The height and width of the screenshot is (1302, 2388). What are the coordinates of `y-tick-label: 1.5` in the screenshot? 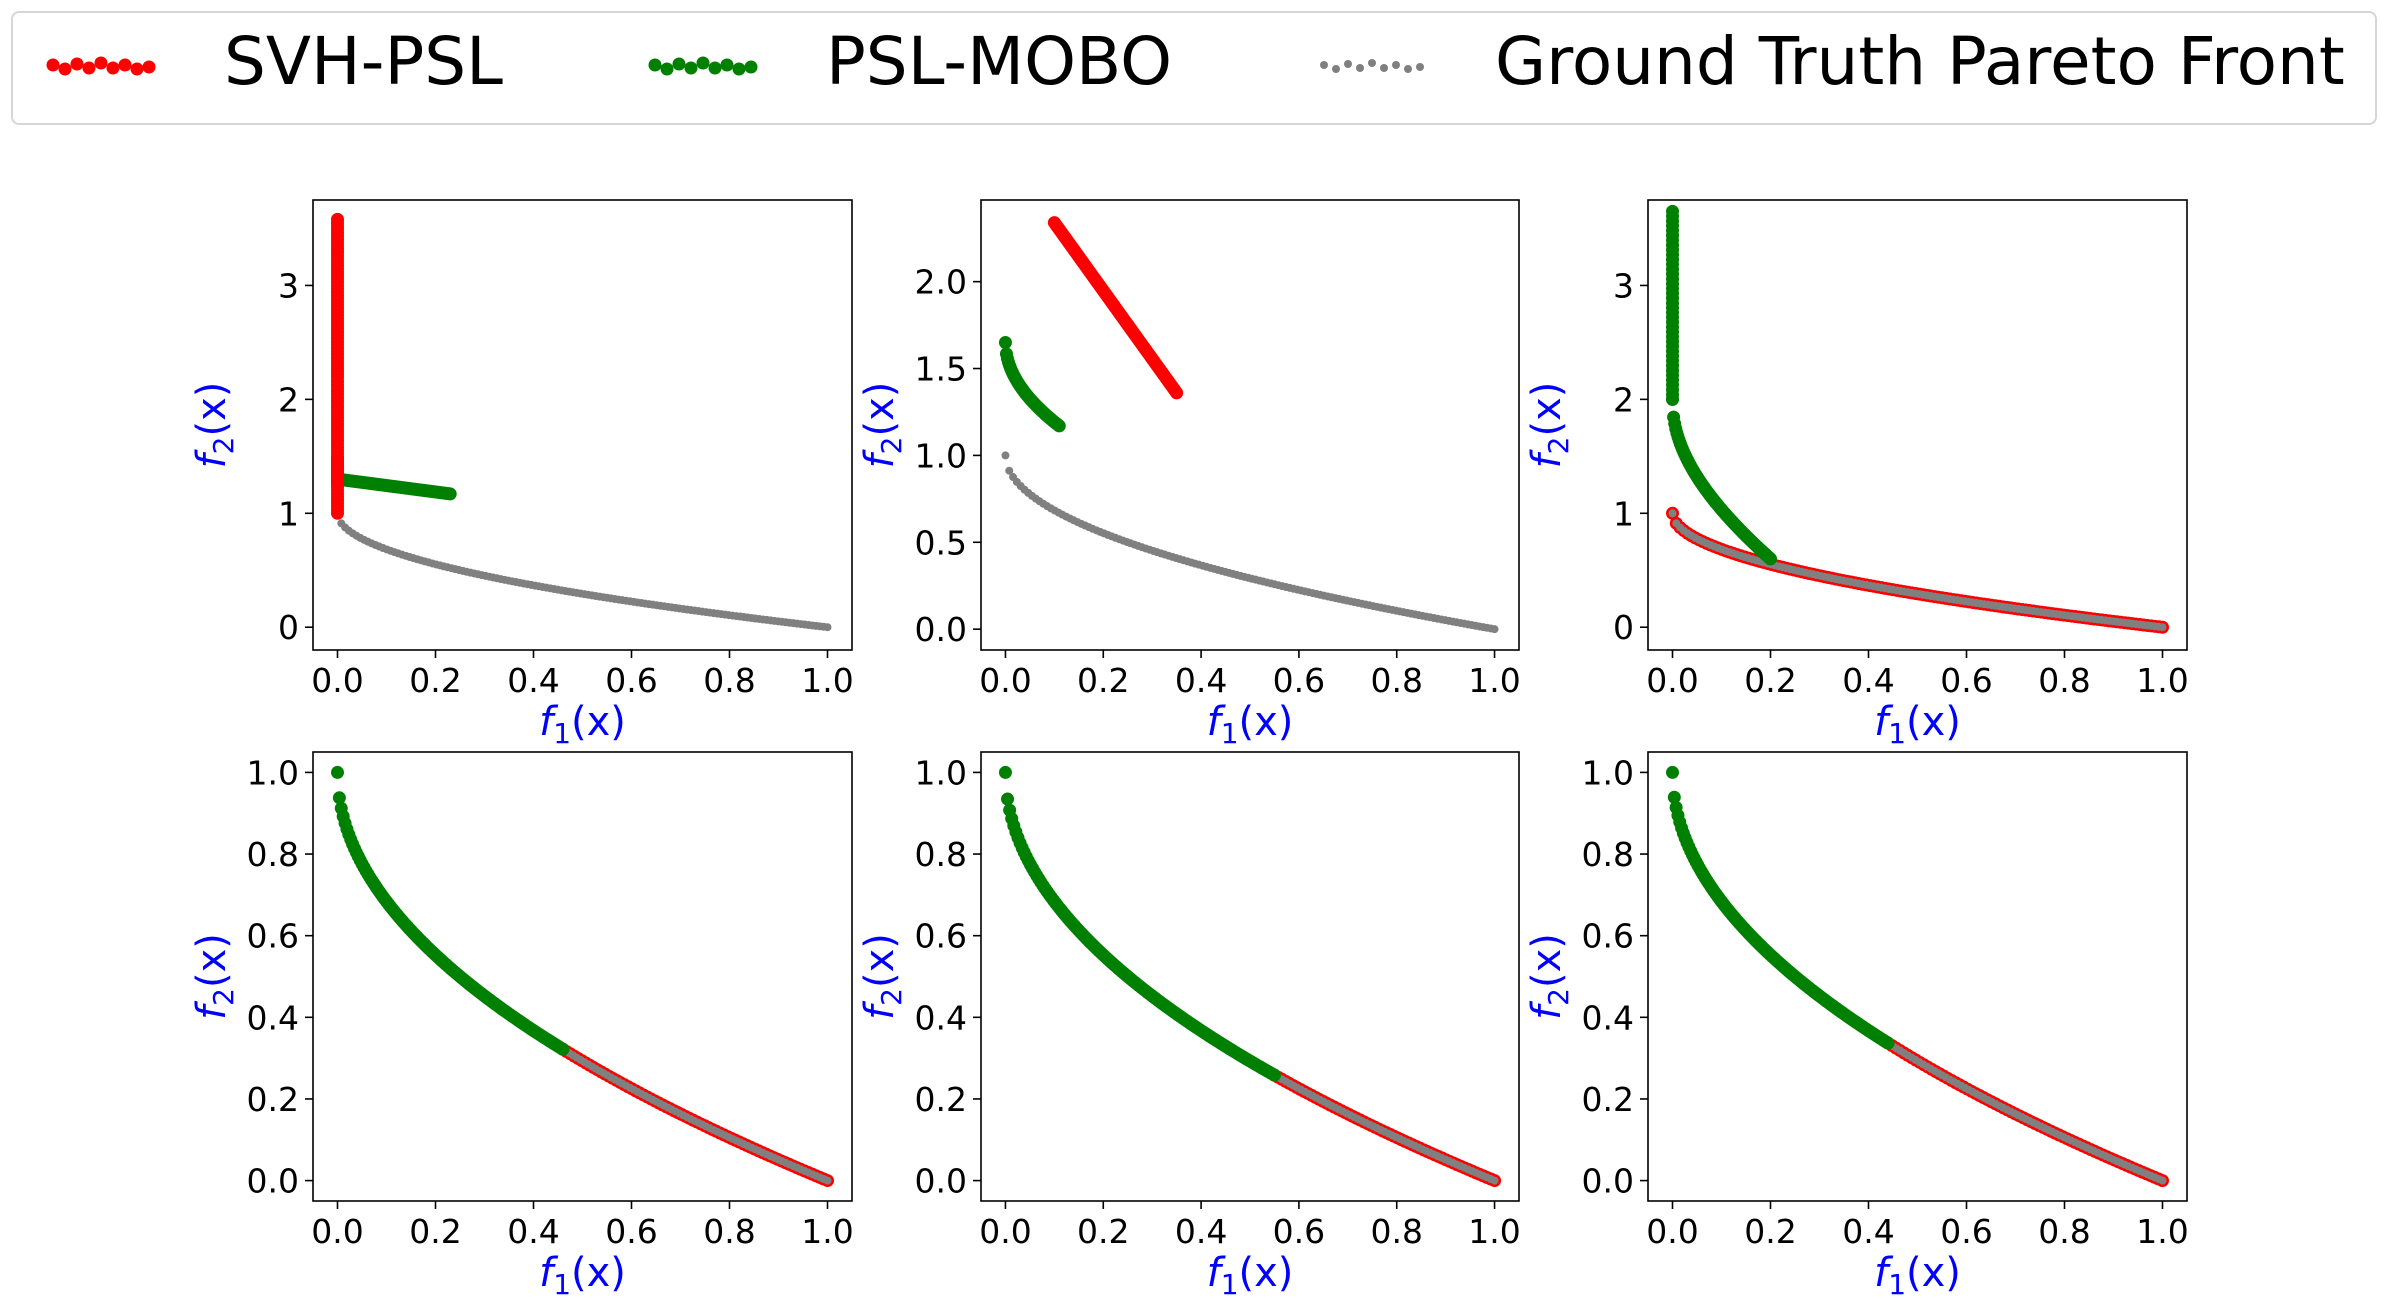 It's located at (941, 369).